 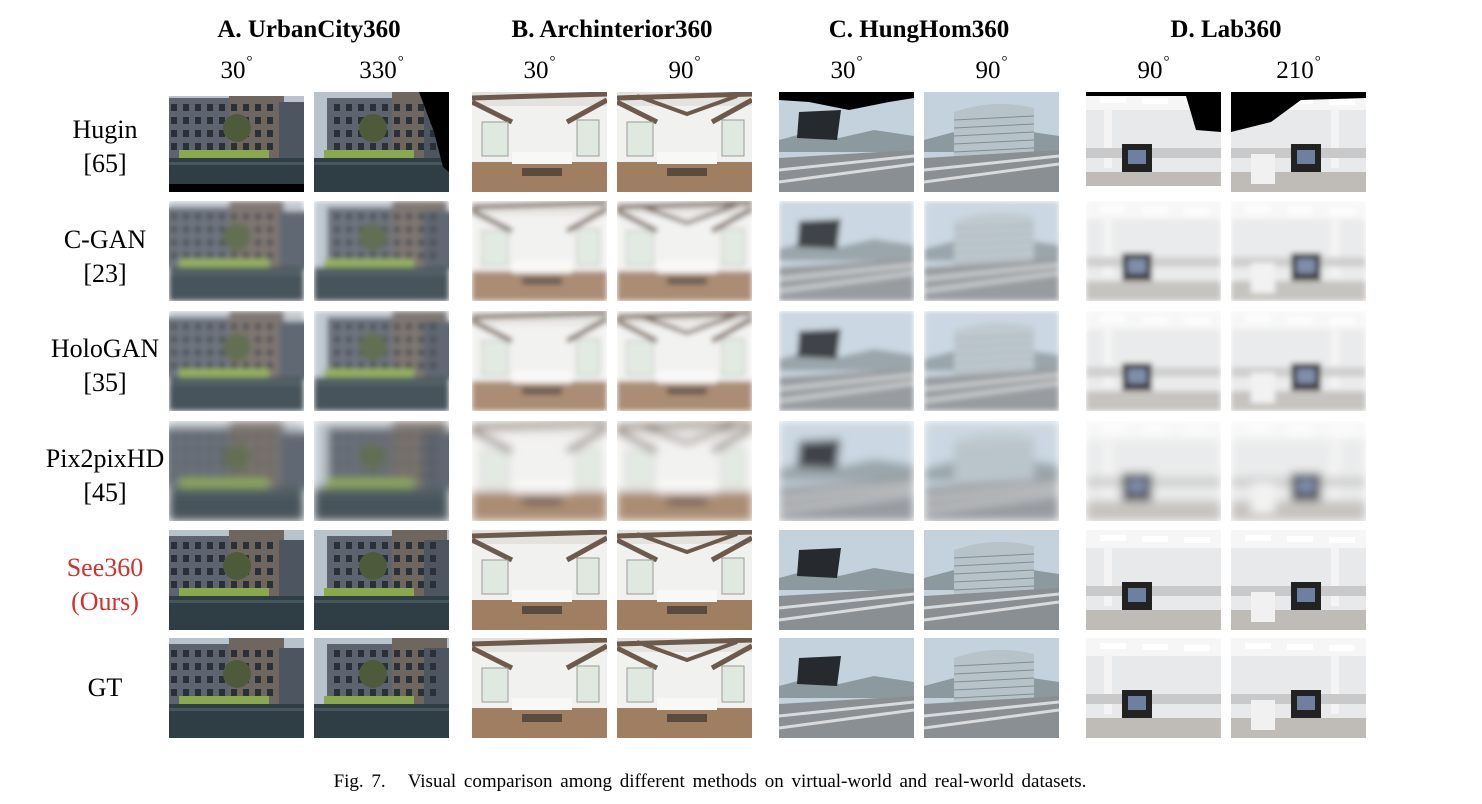 What do you see at coordinates (105, 366) in the screenshot?
I see `method-label: HoloGAN [35]` at bounding box center [105, 366].